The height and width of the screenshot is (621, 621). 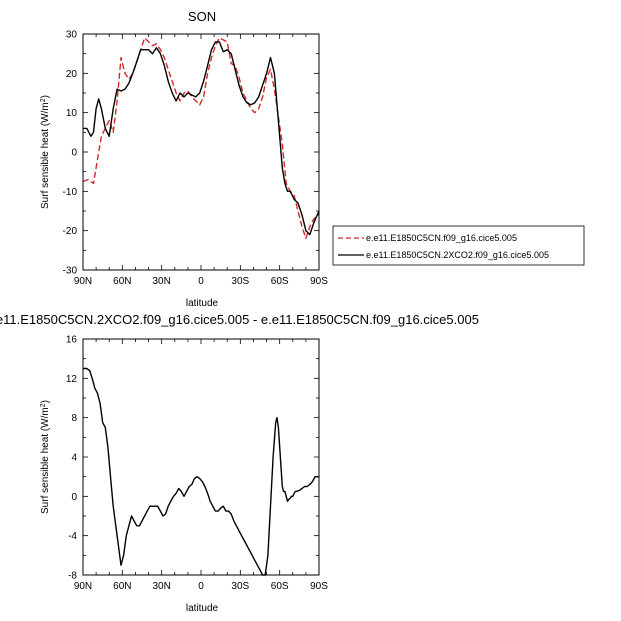 What do you see at coordinates (74, 418) in the screenshot?
I see `bottom-y-tick-label: 8` at bounding box center [74, 418].